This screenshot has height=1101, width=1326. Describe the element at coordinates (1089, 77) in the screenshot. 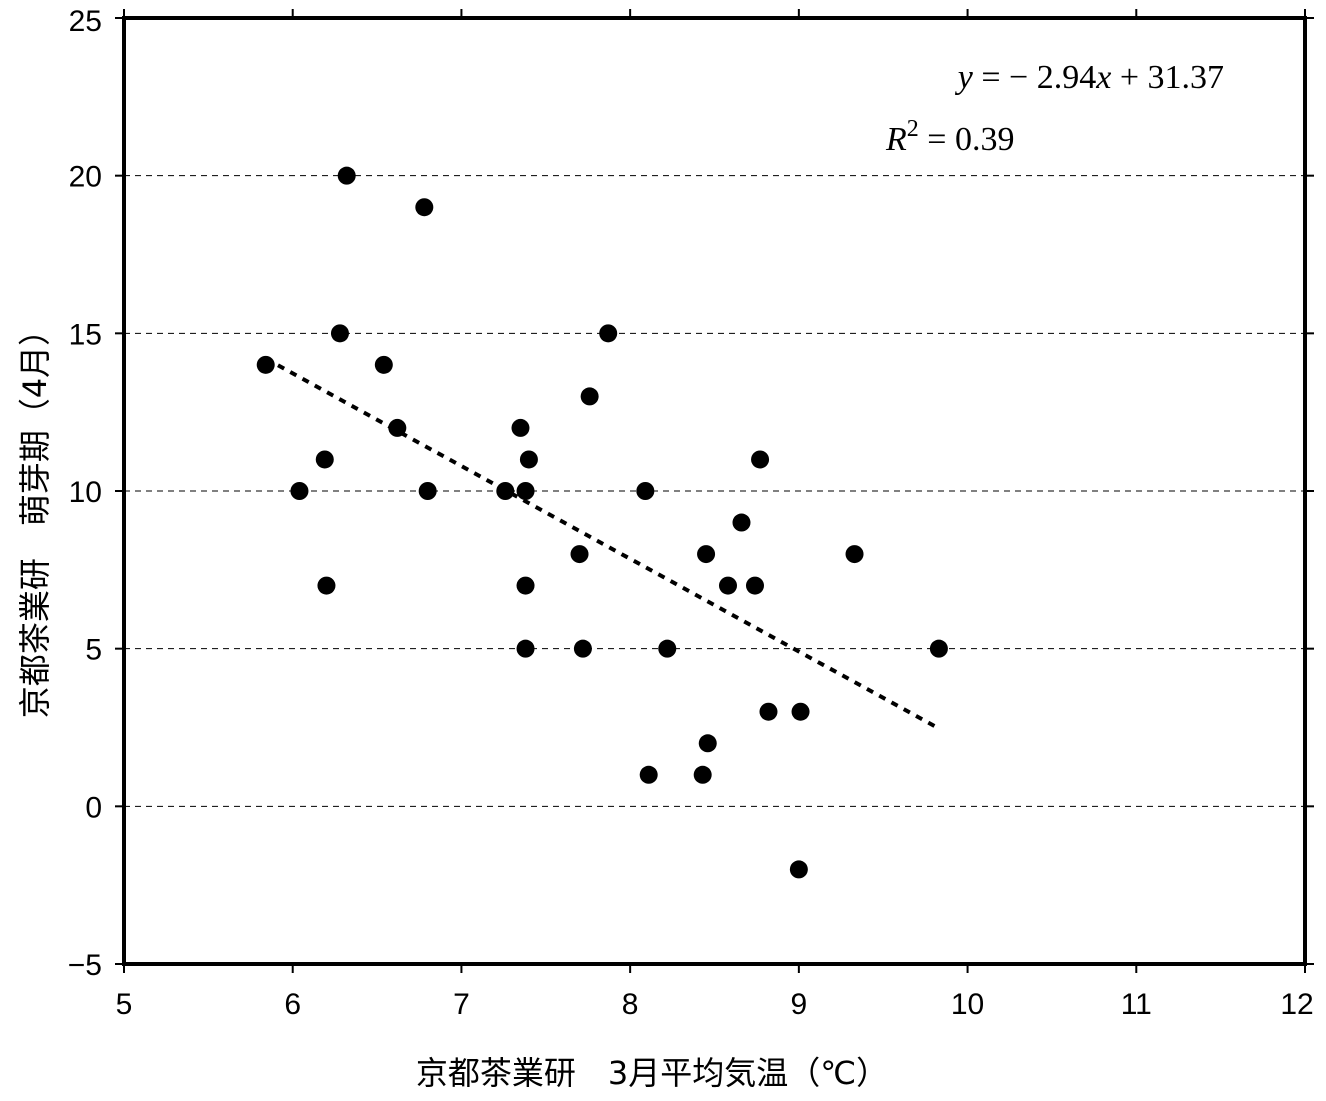

I see `regression-equation: y = − 2.94x + 31.37` at that location.